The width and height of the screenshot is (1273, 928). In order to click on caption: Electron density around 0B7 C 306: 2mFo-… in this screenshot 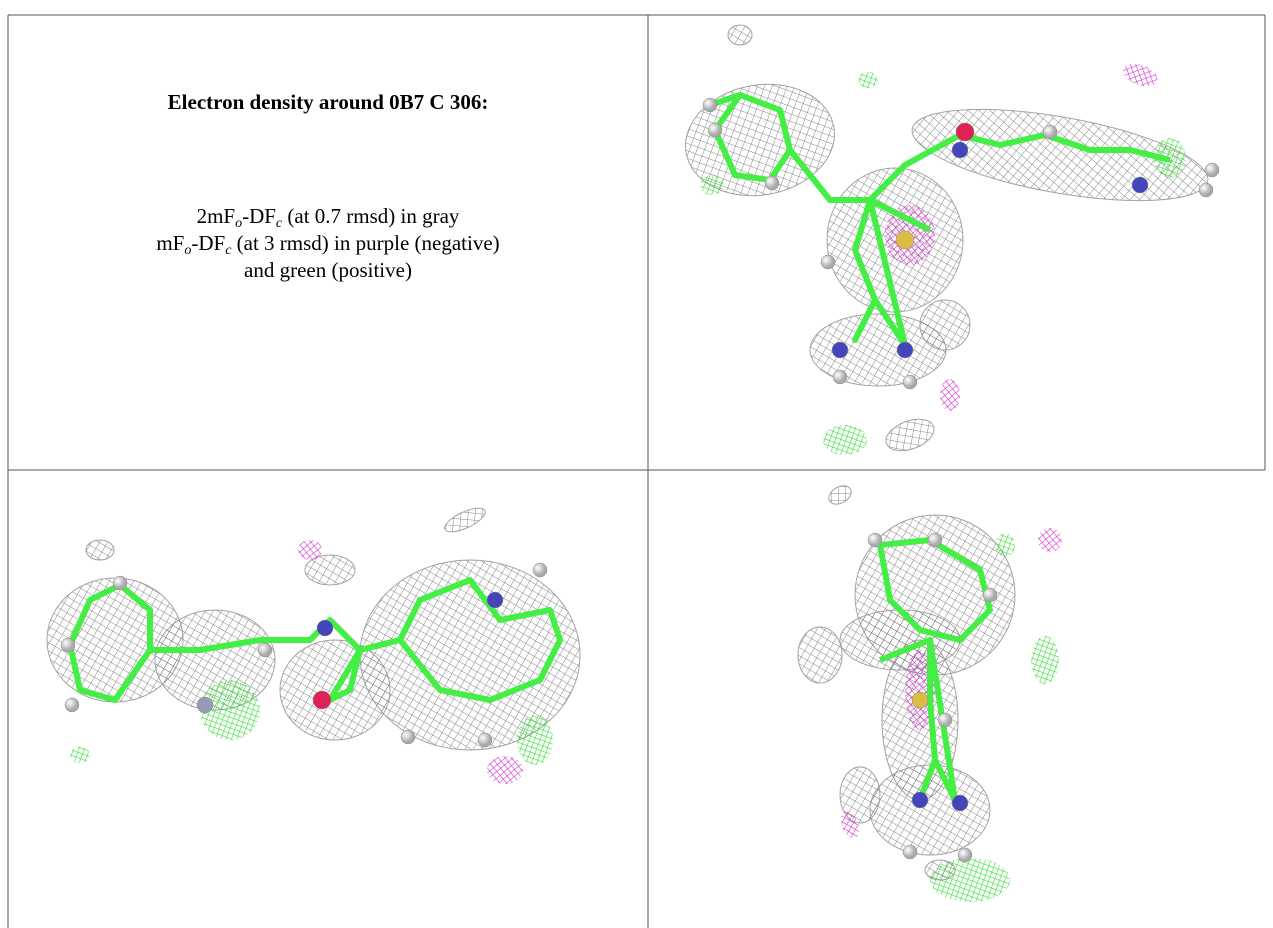, I will do `click(328, 187)`.